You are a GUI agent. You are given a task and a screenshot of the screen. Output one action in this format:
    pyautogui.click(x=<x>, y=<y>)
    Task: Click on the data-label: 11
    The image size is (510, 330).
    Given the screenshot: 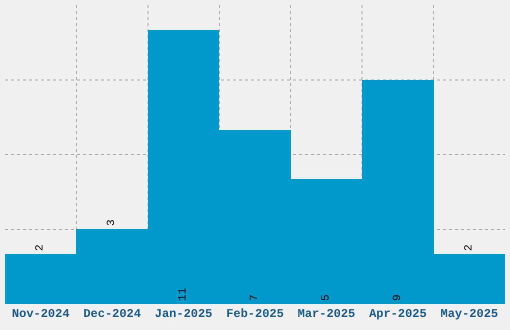 What is the action you would take?
    pyautogui.click(x=184, y=294)
    